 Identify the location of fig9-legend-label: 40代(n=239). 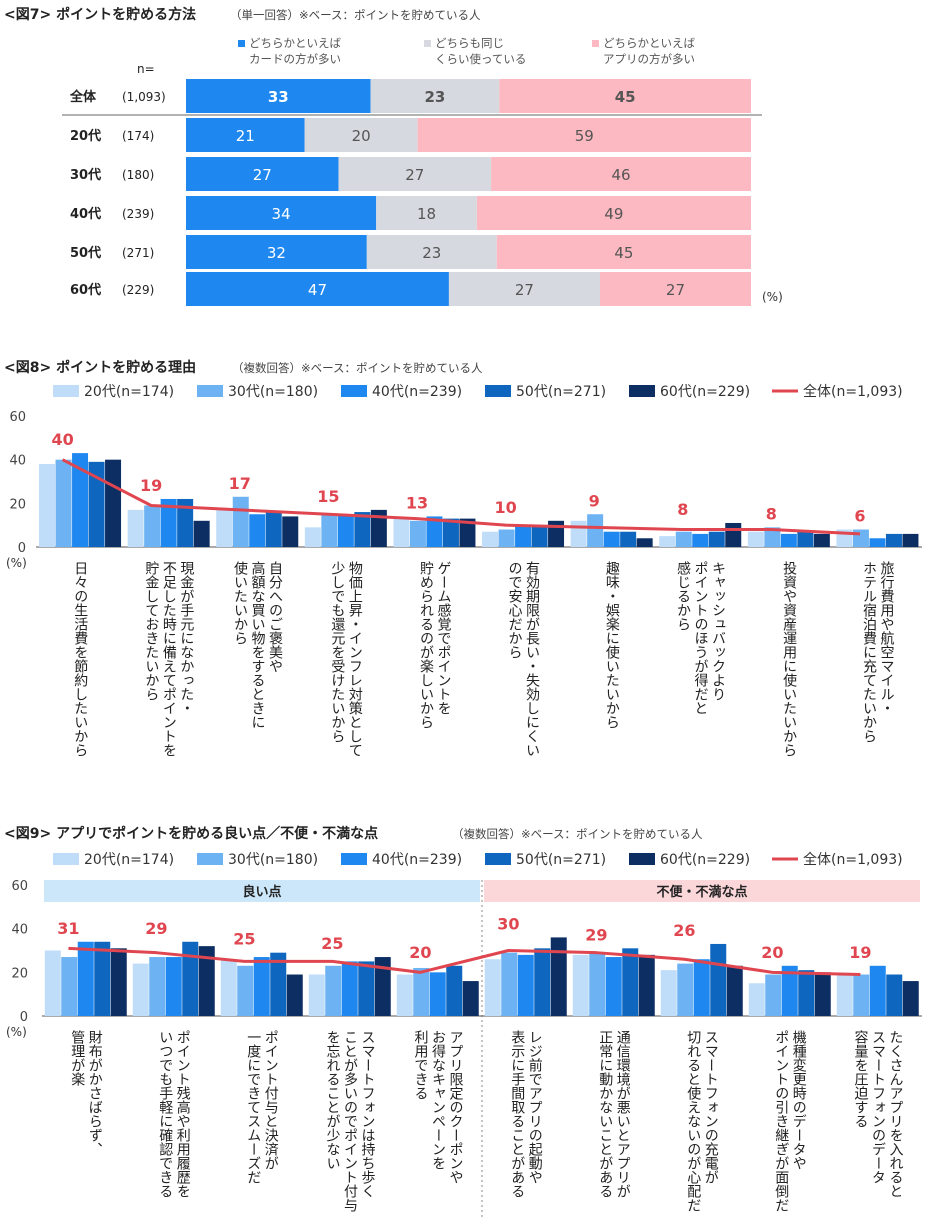
(417, 860).